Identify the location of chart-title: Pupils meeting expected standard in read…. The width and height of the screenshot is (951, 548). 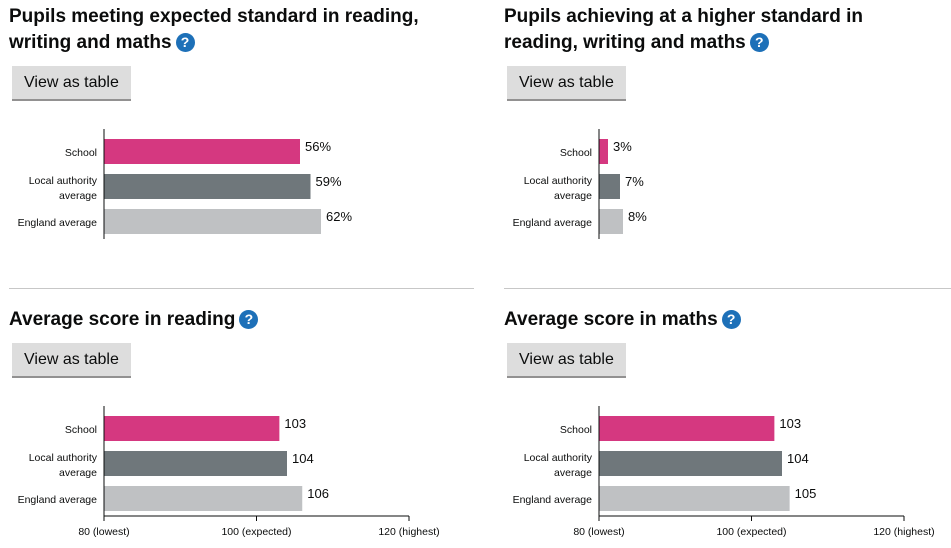
(239, 30).